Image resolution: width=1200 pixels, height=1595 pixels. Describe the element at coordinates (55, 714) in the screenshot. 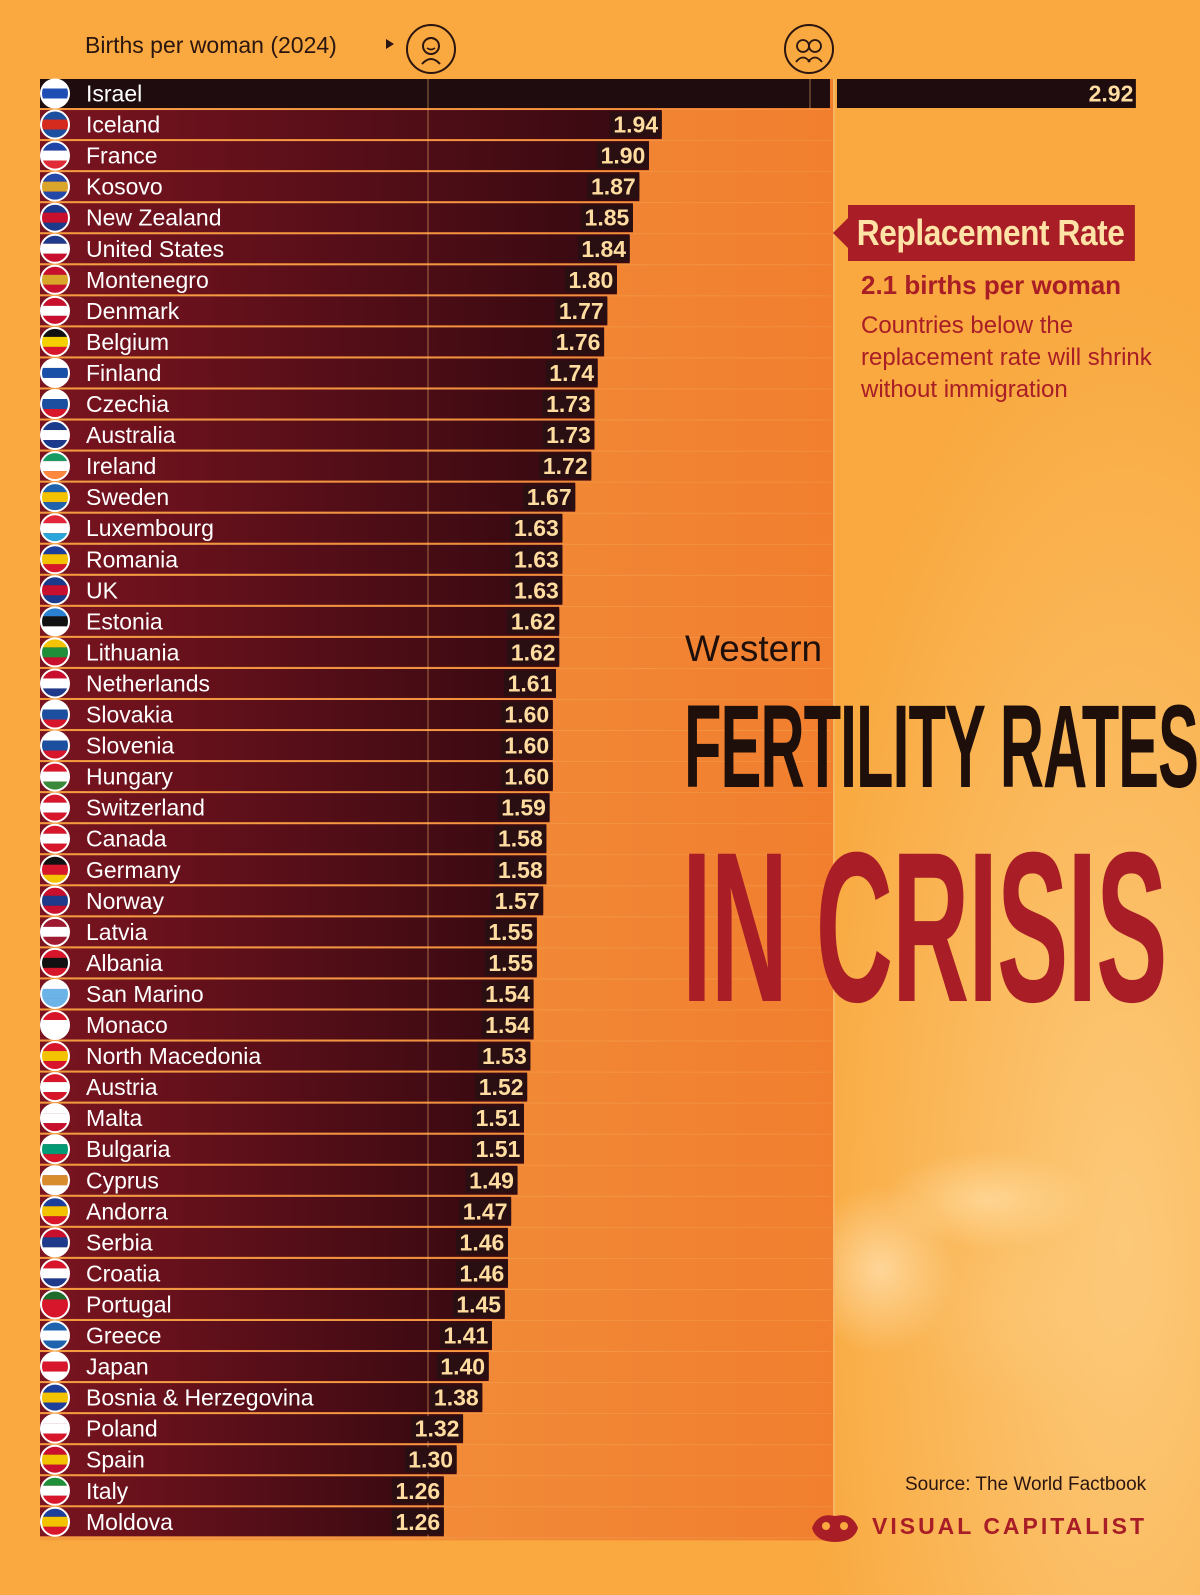

I see `flag-slovakia-icon` at that location.